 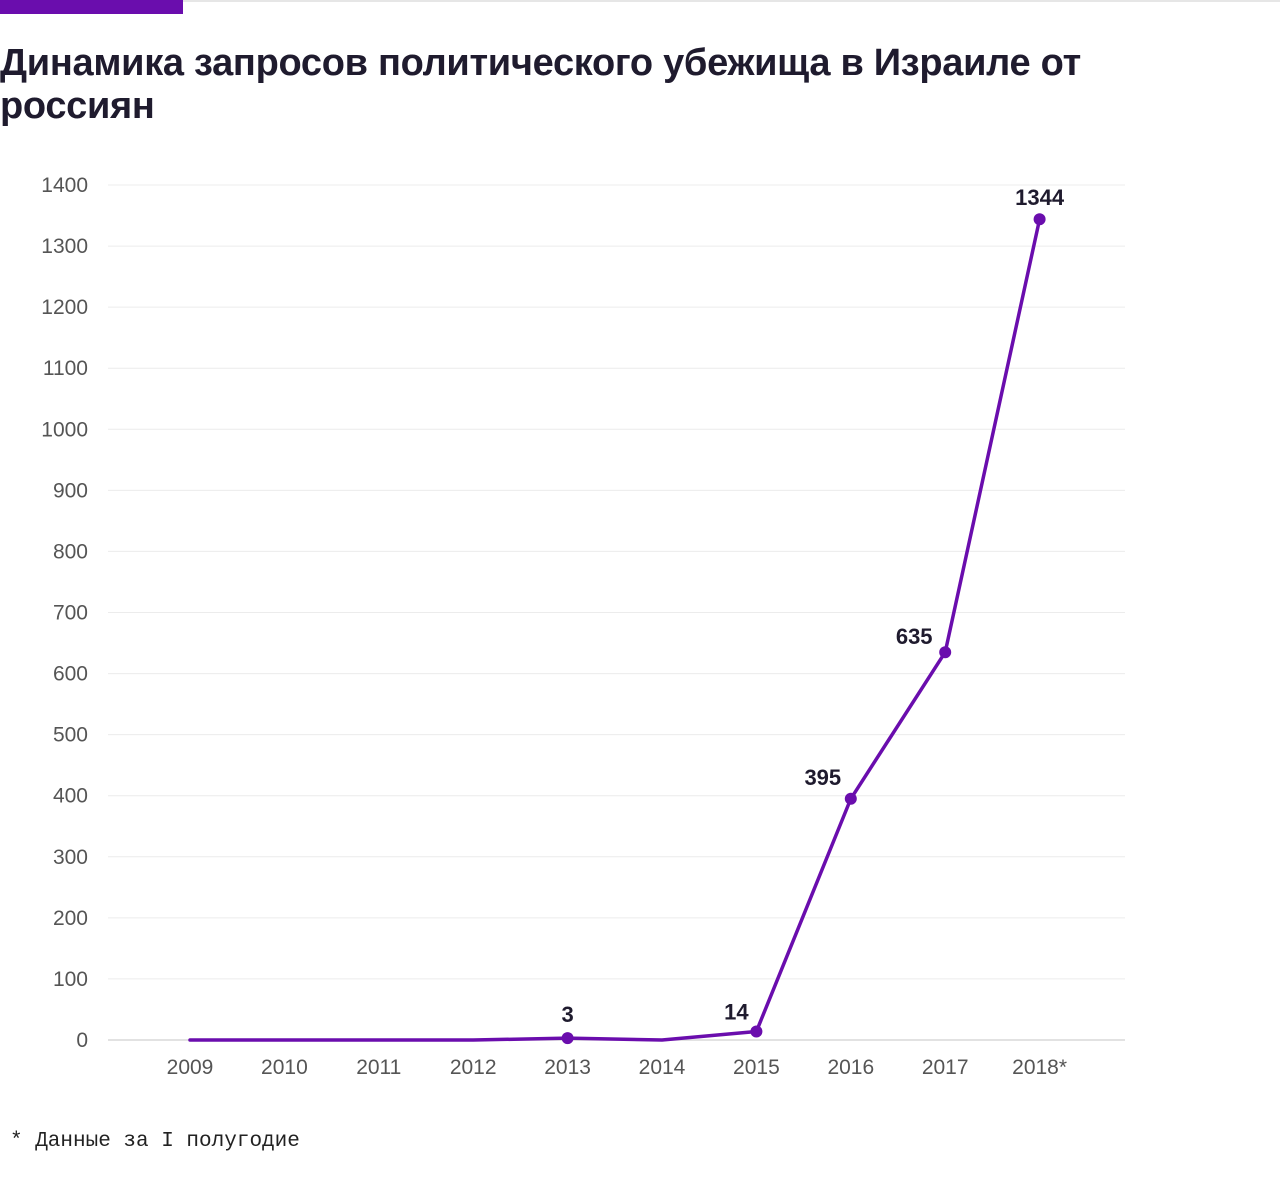 I want to click on y-tick-label: 1200, so click(x=64, y=307).